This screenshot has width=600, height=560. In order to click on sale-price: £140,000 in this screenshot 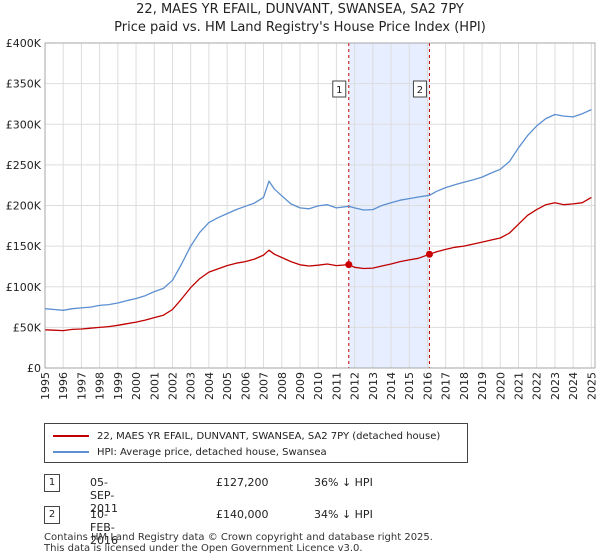, I will do `click(242, 514)`.